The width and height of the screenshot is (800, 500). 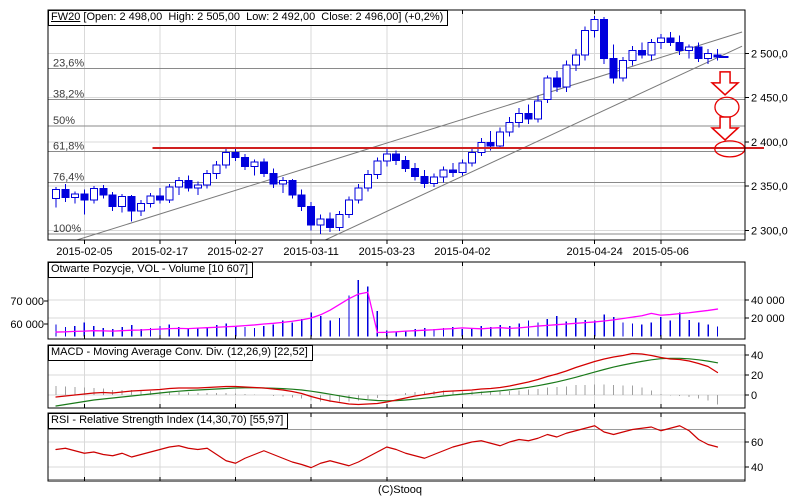 I want to click on axis-tick-label: 76,4%, so click(x=68, y=177).